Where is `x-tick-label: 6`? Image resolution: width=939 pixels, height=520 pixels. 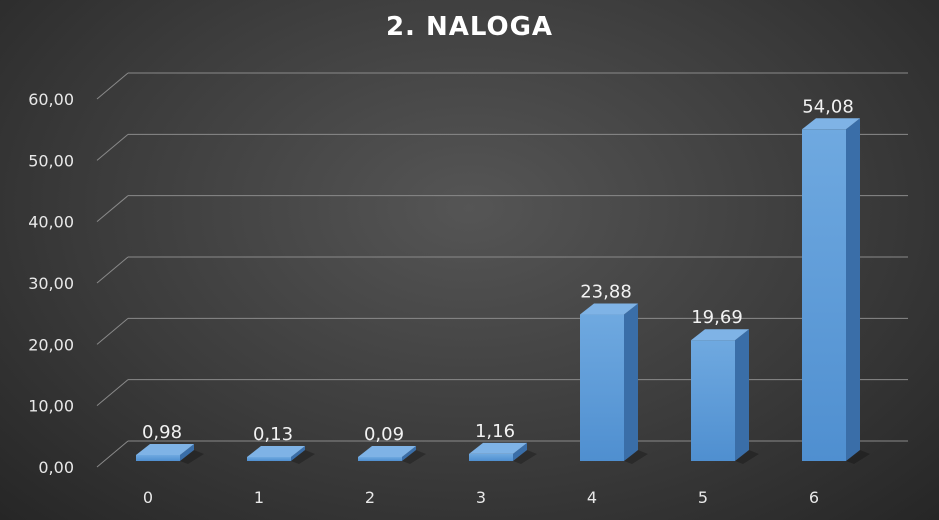
x-tick-label: 6 is located at coordinates (814, 497).